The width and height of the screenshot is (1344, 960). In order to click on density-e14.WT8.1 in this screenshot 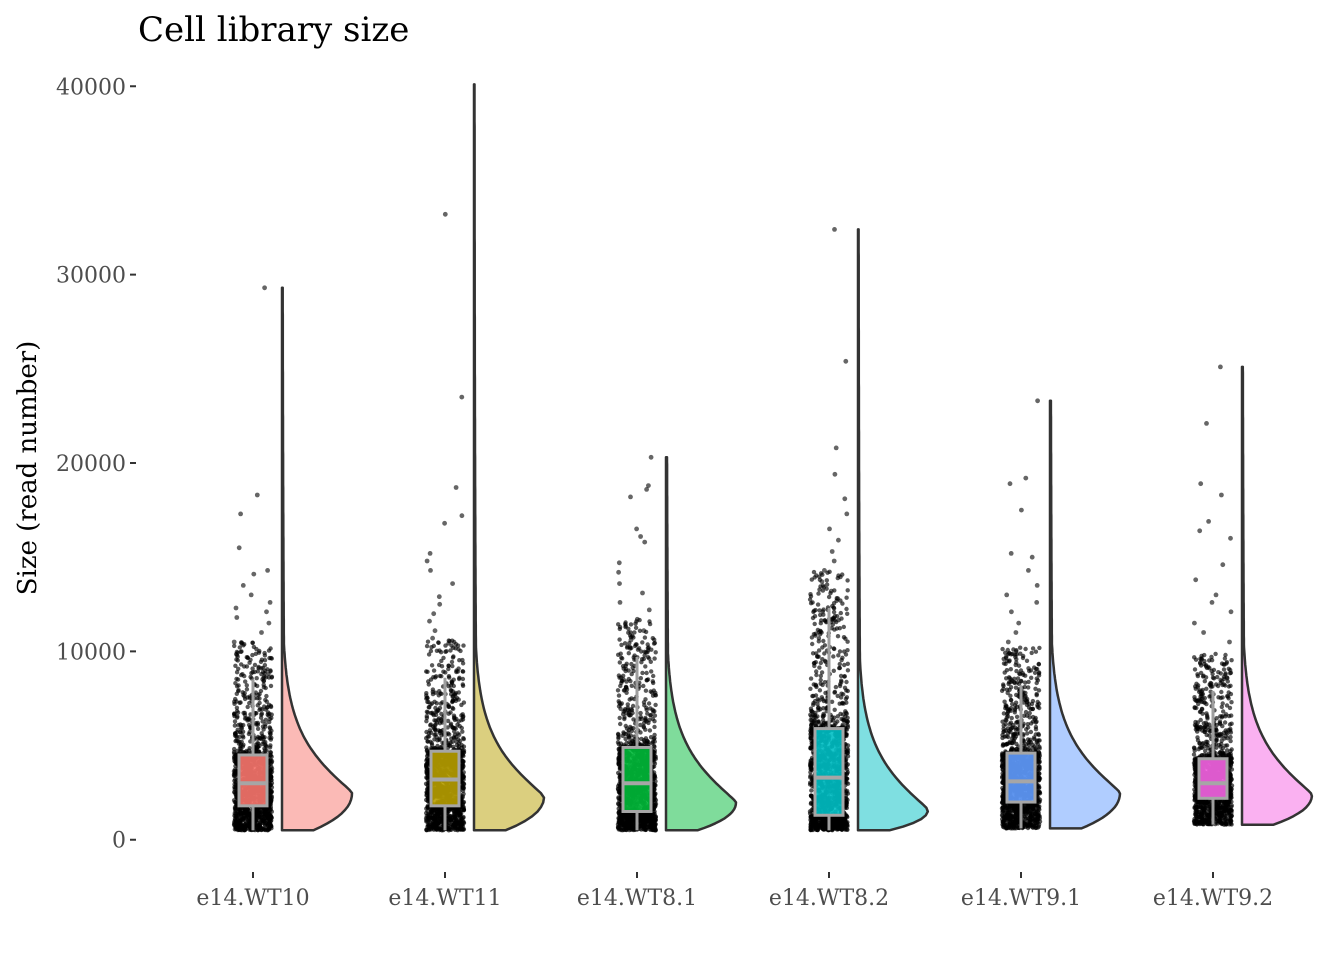, I will do `click(701, 644)`.